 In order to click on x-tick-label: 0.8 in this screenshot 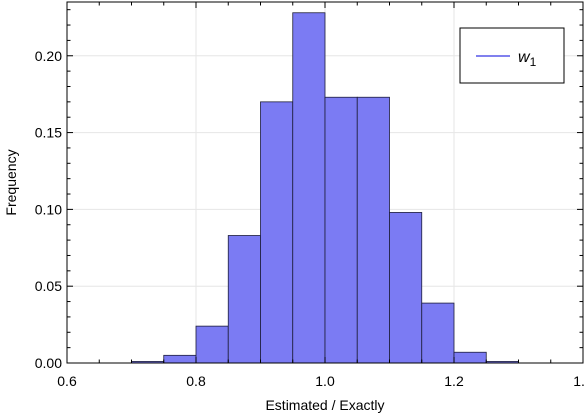, I will do `click(196, 381)`.